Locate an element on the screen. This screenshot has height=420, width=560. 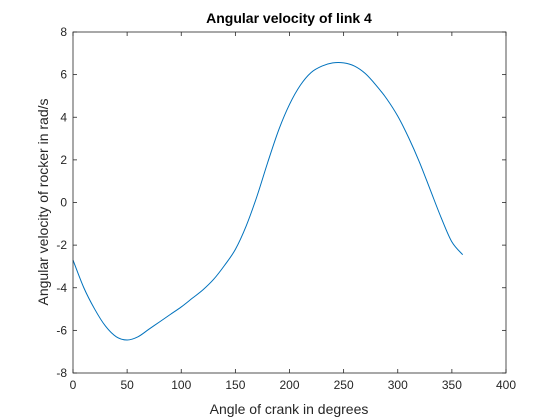
chart-title: Angular velocity of link 4 is located at coordinates (289, 18).